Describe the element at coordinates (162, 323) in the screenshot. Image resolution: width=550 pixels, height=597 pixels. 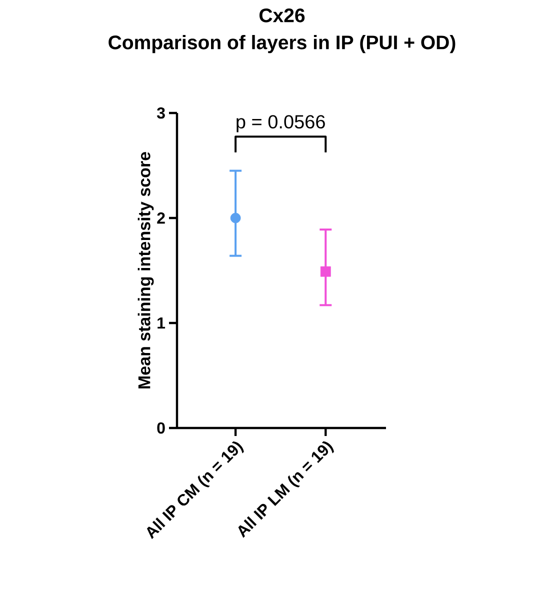
I see `y-tick-label: 1` at that location.